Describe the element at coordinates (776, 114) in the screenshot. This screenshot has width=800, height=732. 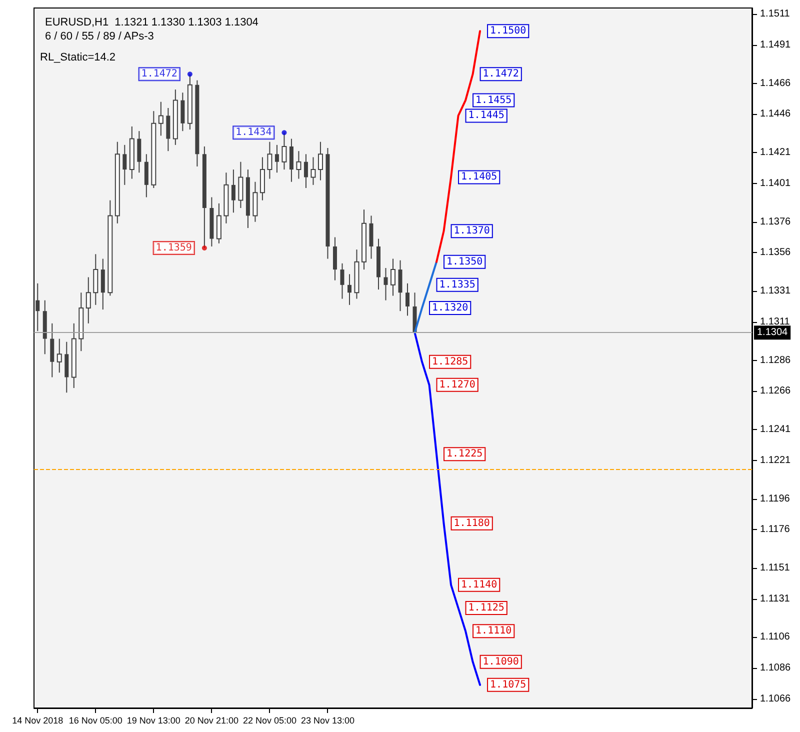
I see `y-tick-label: 1.1446` at that location.